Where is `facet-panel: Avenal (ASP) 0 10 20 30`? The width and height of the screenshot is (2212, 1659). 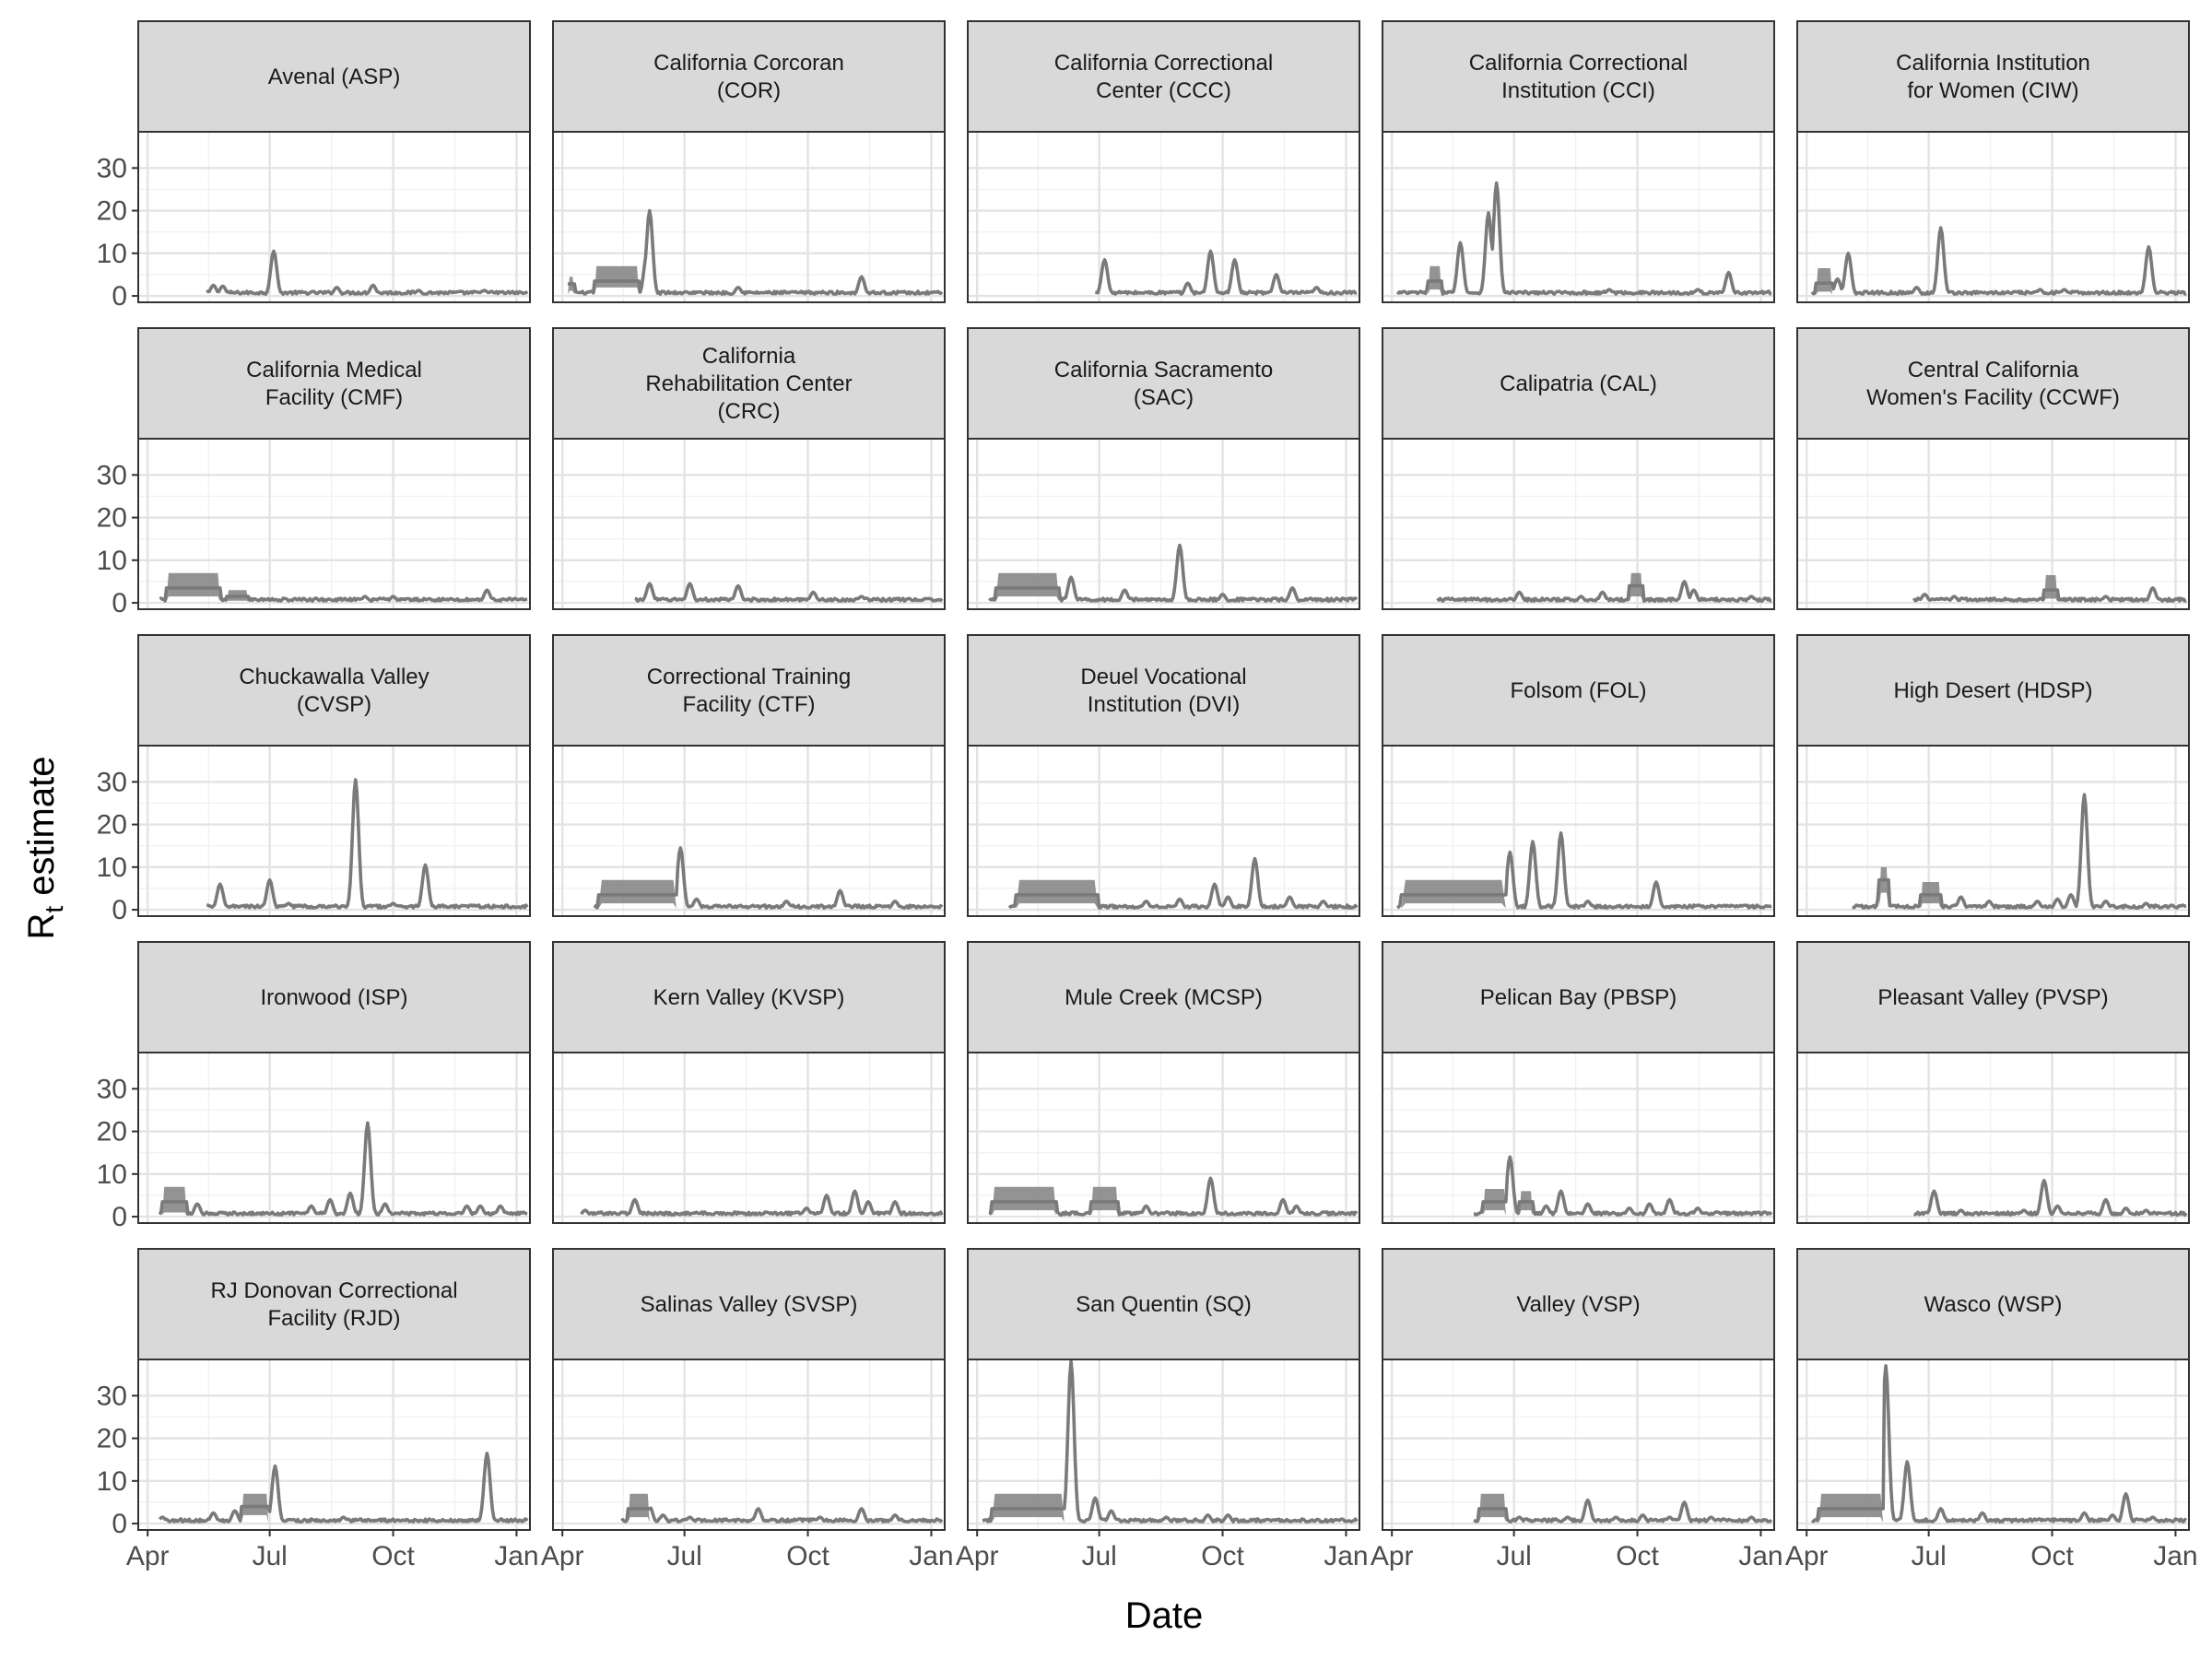 facet-panel: Avenal (ASP) 0 10 20 30 is located at coordinates (314, 166).